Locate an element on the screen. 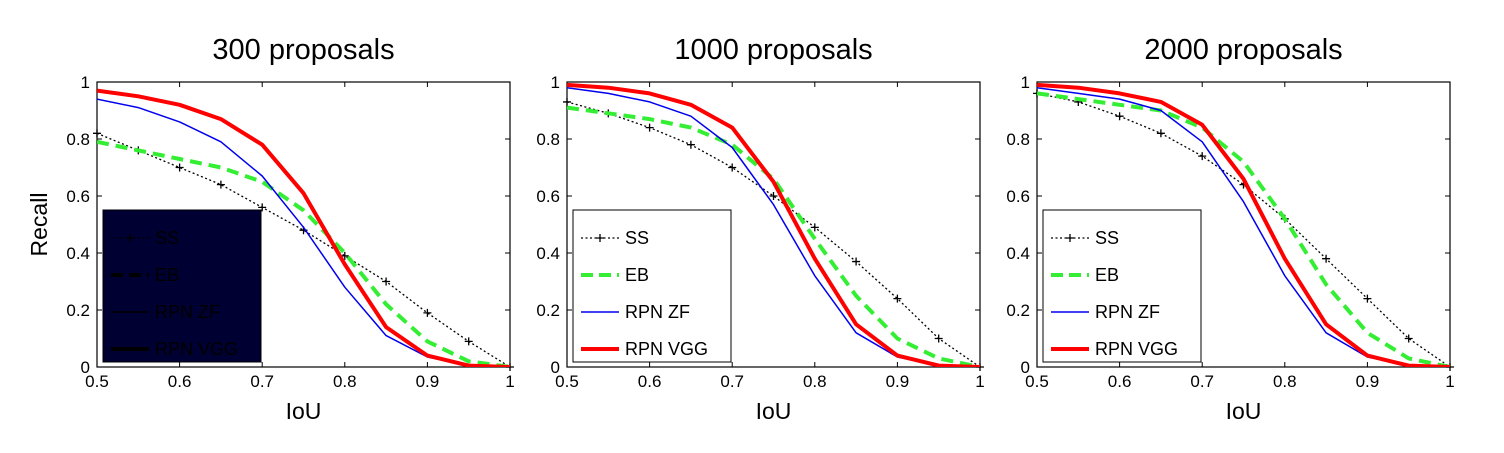 The image size is (1504, 453). y-axis-label: Recall is located at coordinates (39, 225).